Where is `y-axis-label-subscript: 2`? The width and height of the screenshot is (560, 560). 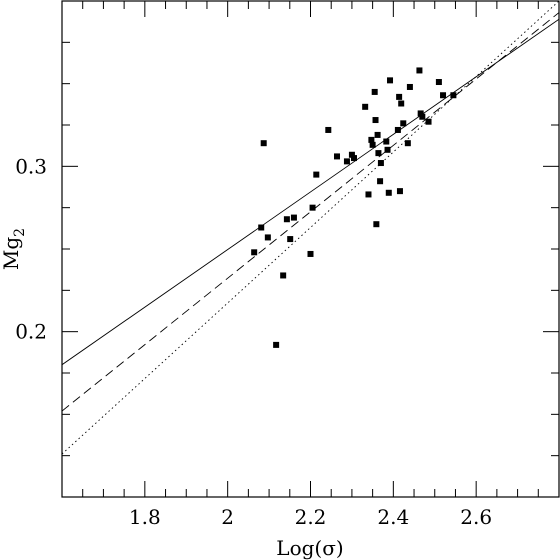
y-axis-label-subscript: 2 is located at coordinates (20, 232).